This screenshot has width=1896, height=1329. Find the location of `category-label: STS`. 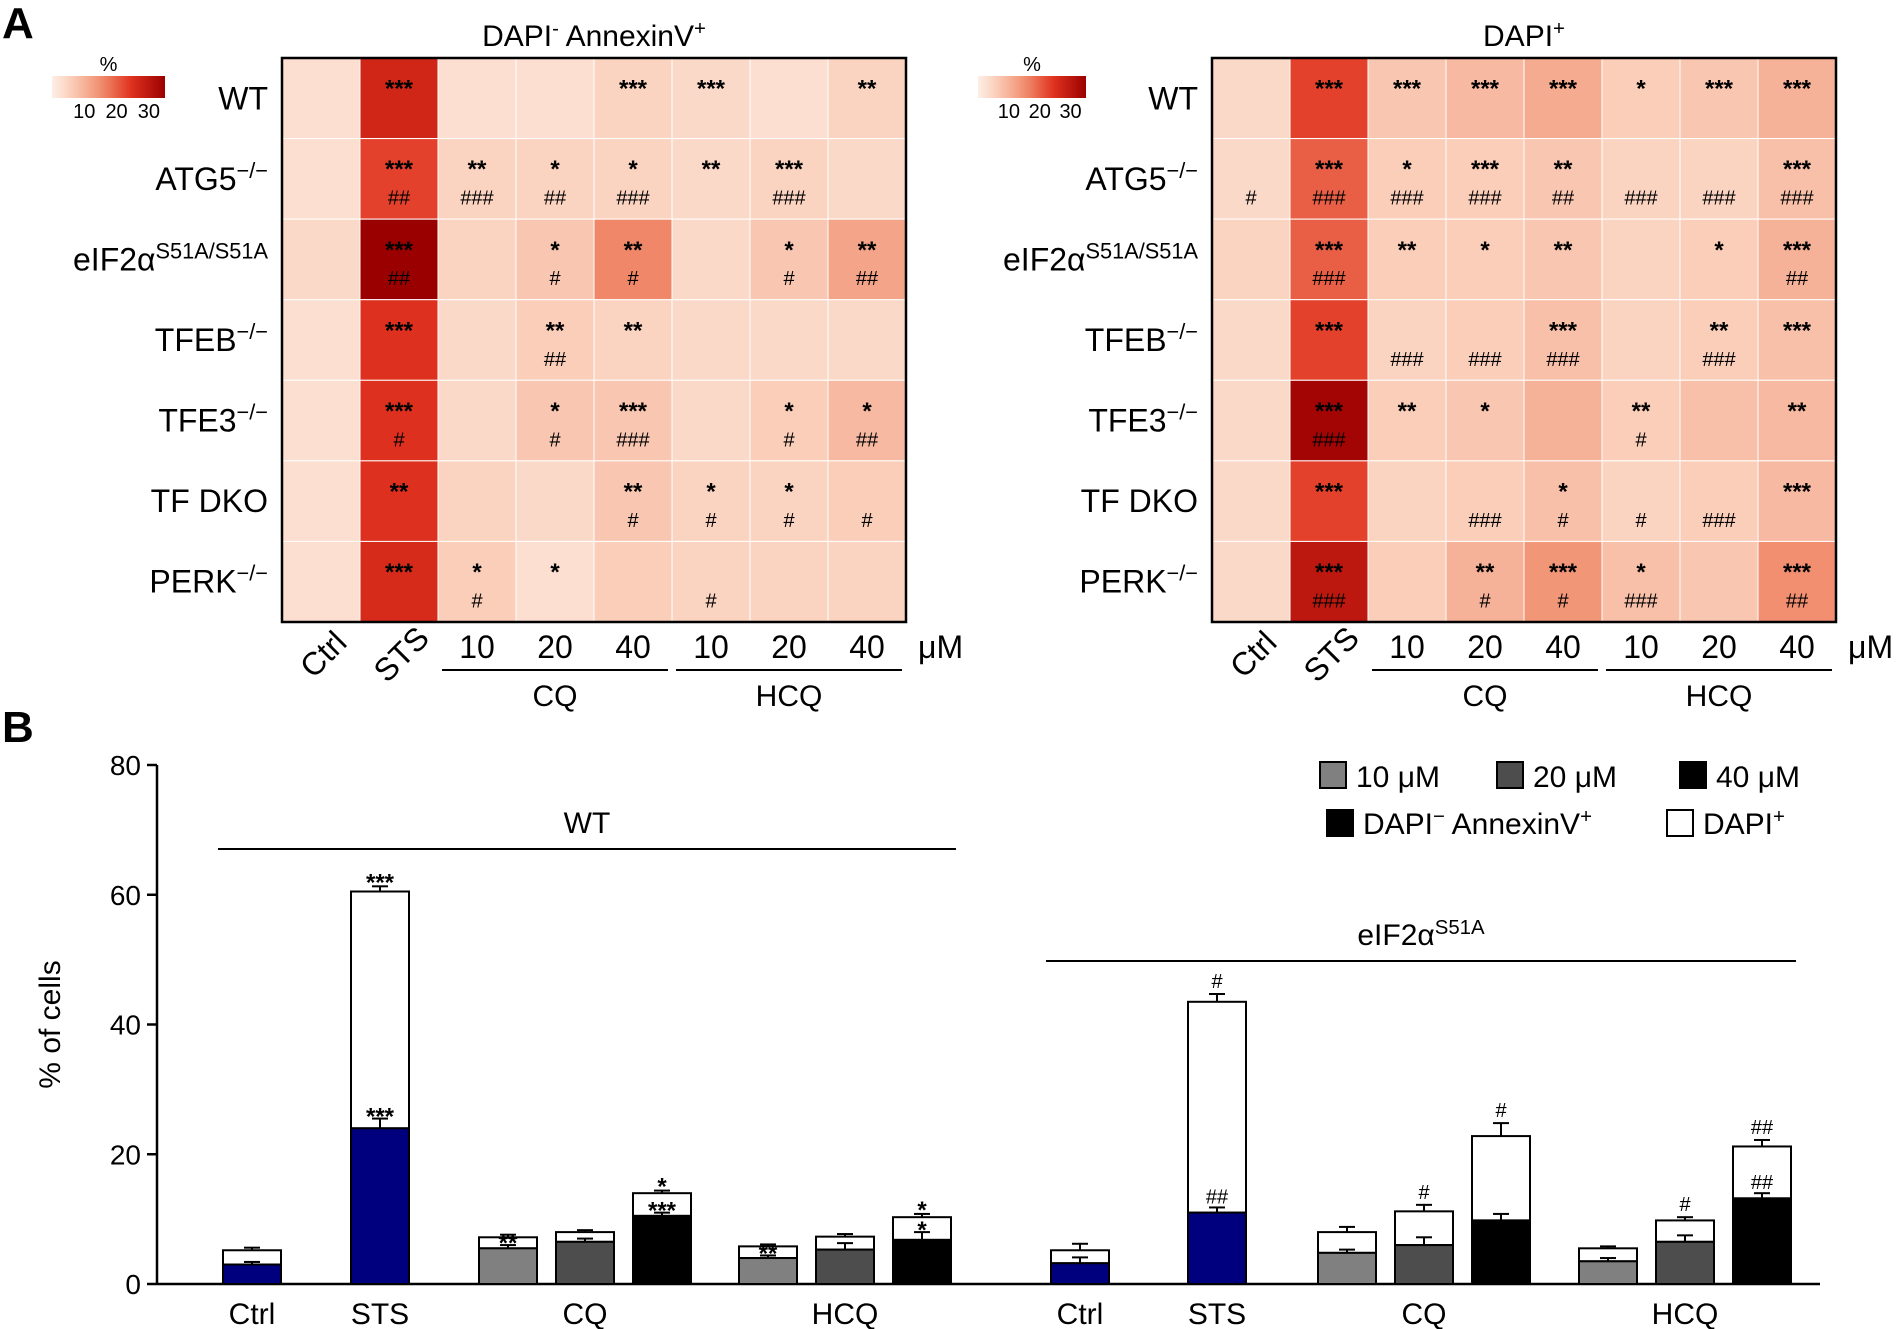

category-label: STS is located at coordinates (1217, 1313).